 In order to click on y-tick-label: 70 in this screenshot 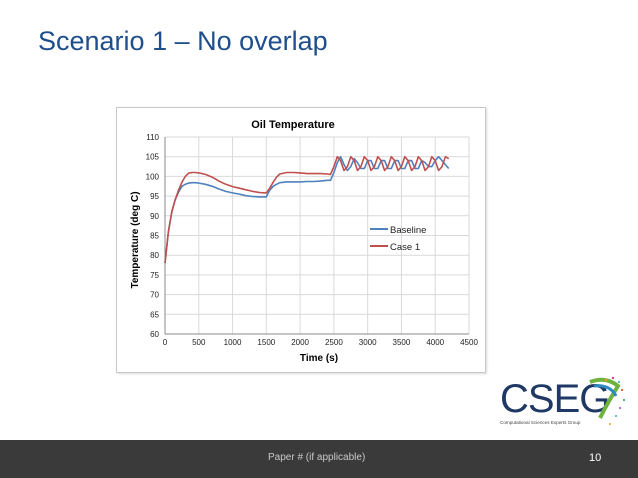, I will do `click(154, 295)`.